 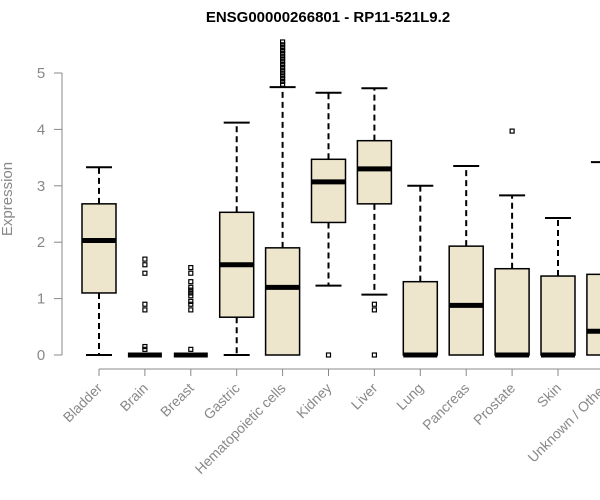 What do you see at coordinates (282, 197) in the screenshot?
I see `box-hematopoietic-cells` at bounding box center [282, 197].